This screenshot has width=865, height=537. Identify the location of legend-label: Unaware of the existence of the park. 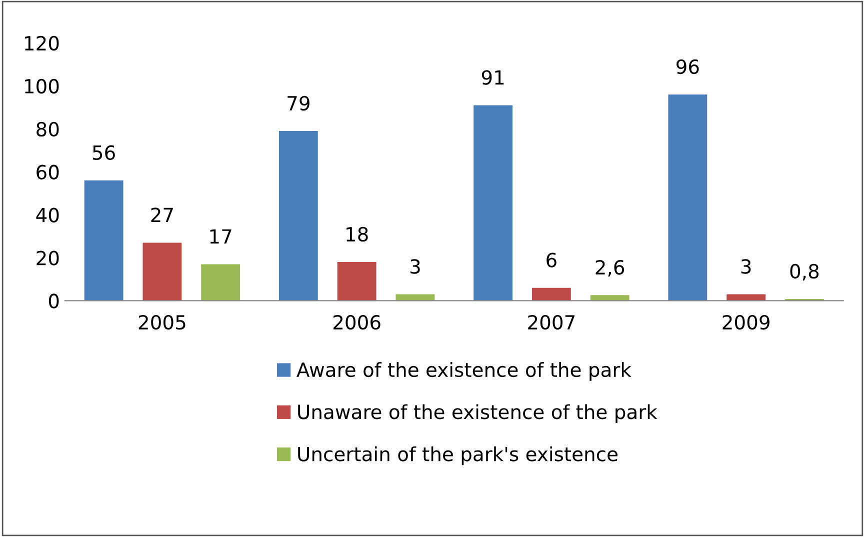
(478, 414).